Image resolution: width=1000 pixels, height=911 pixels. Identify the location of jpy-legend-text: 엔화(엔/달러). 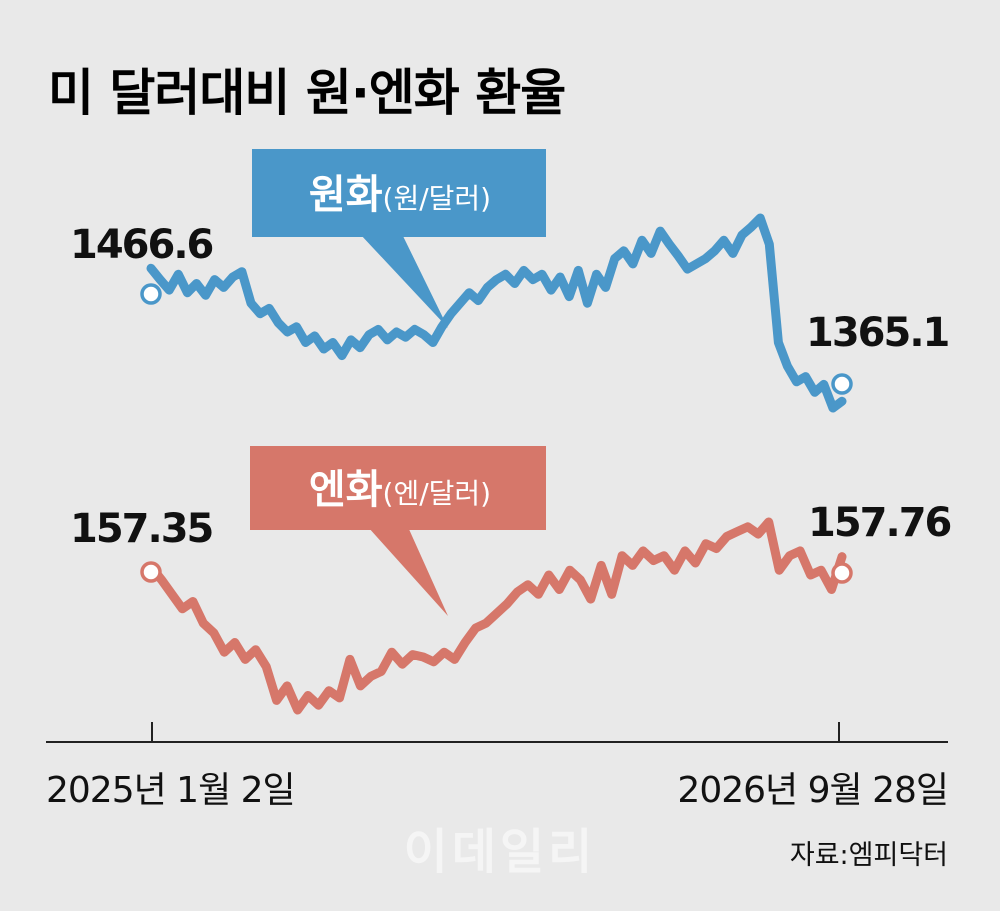
(400, 490).